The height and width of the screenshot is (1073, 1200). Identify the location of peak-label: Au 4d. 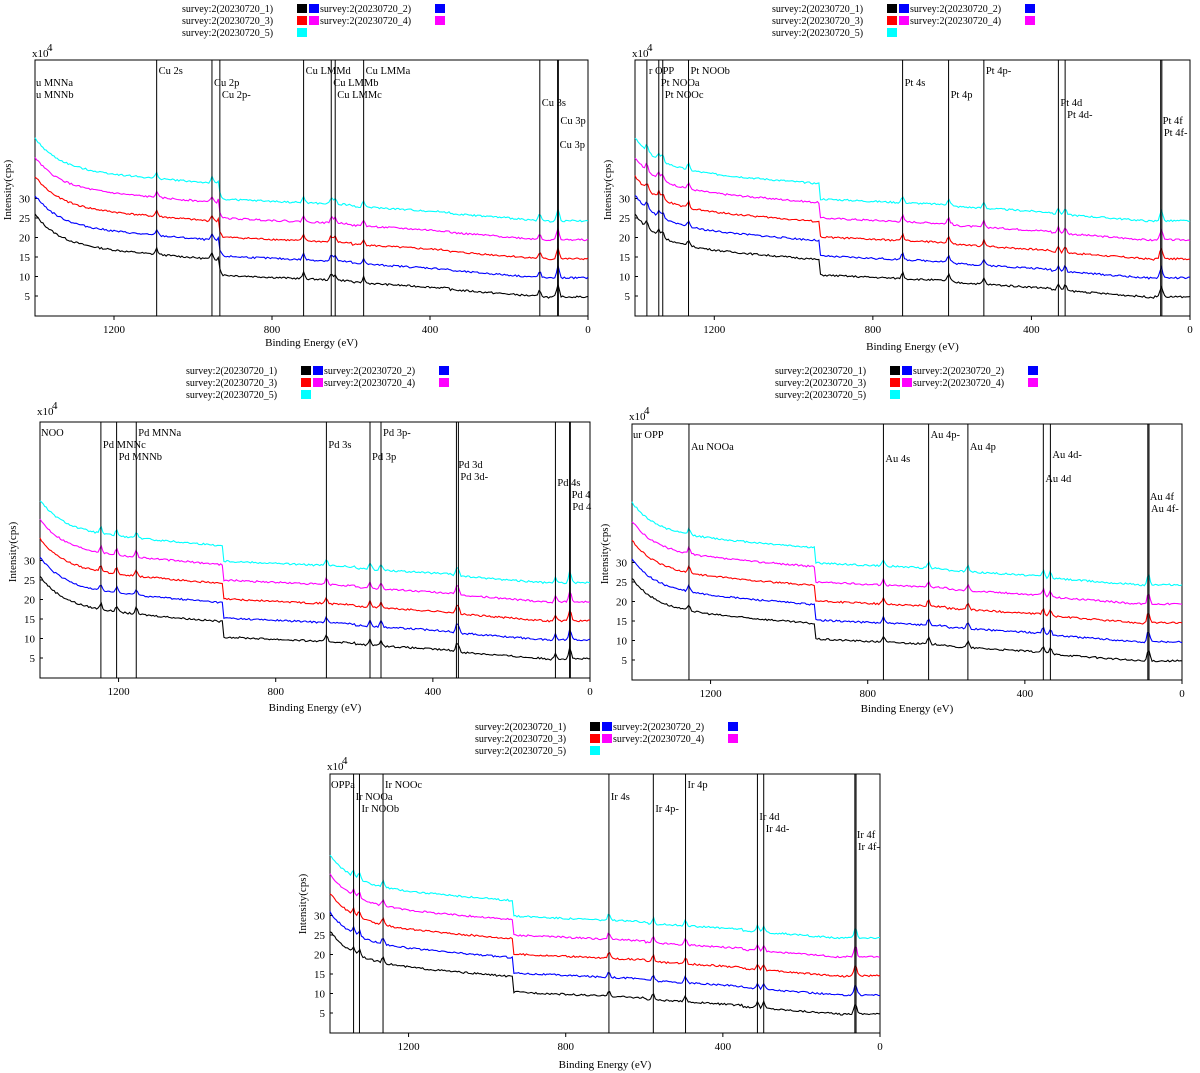
(1058, 479).